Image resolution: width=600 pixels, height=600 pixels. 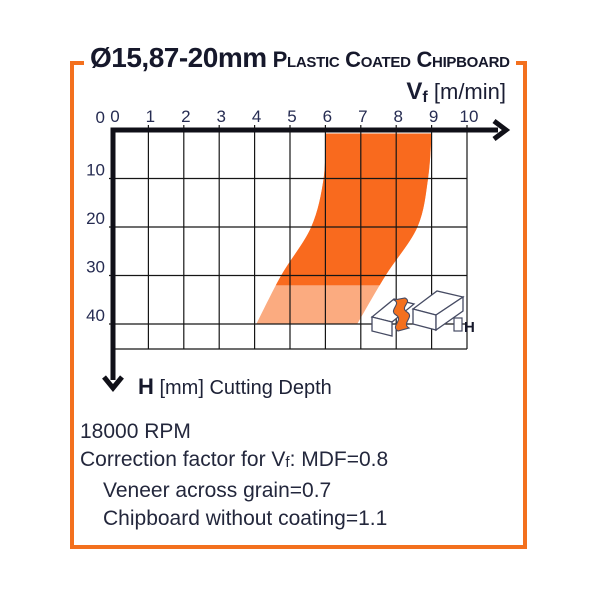 I want to click on vf-symbol: V, so click(x=414, y=91).